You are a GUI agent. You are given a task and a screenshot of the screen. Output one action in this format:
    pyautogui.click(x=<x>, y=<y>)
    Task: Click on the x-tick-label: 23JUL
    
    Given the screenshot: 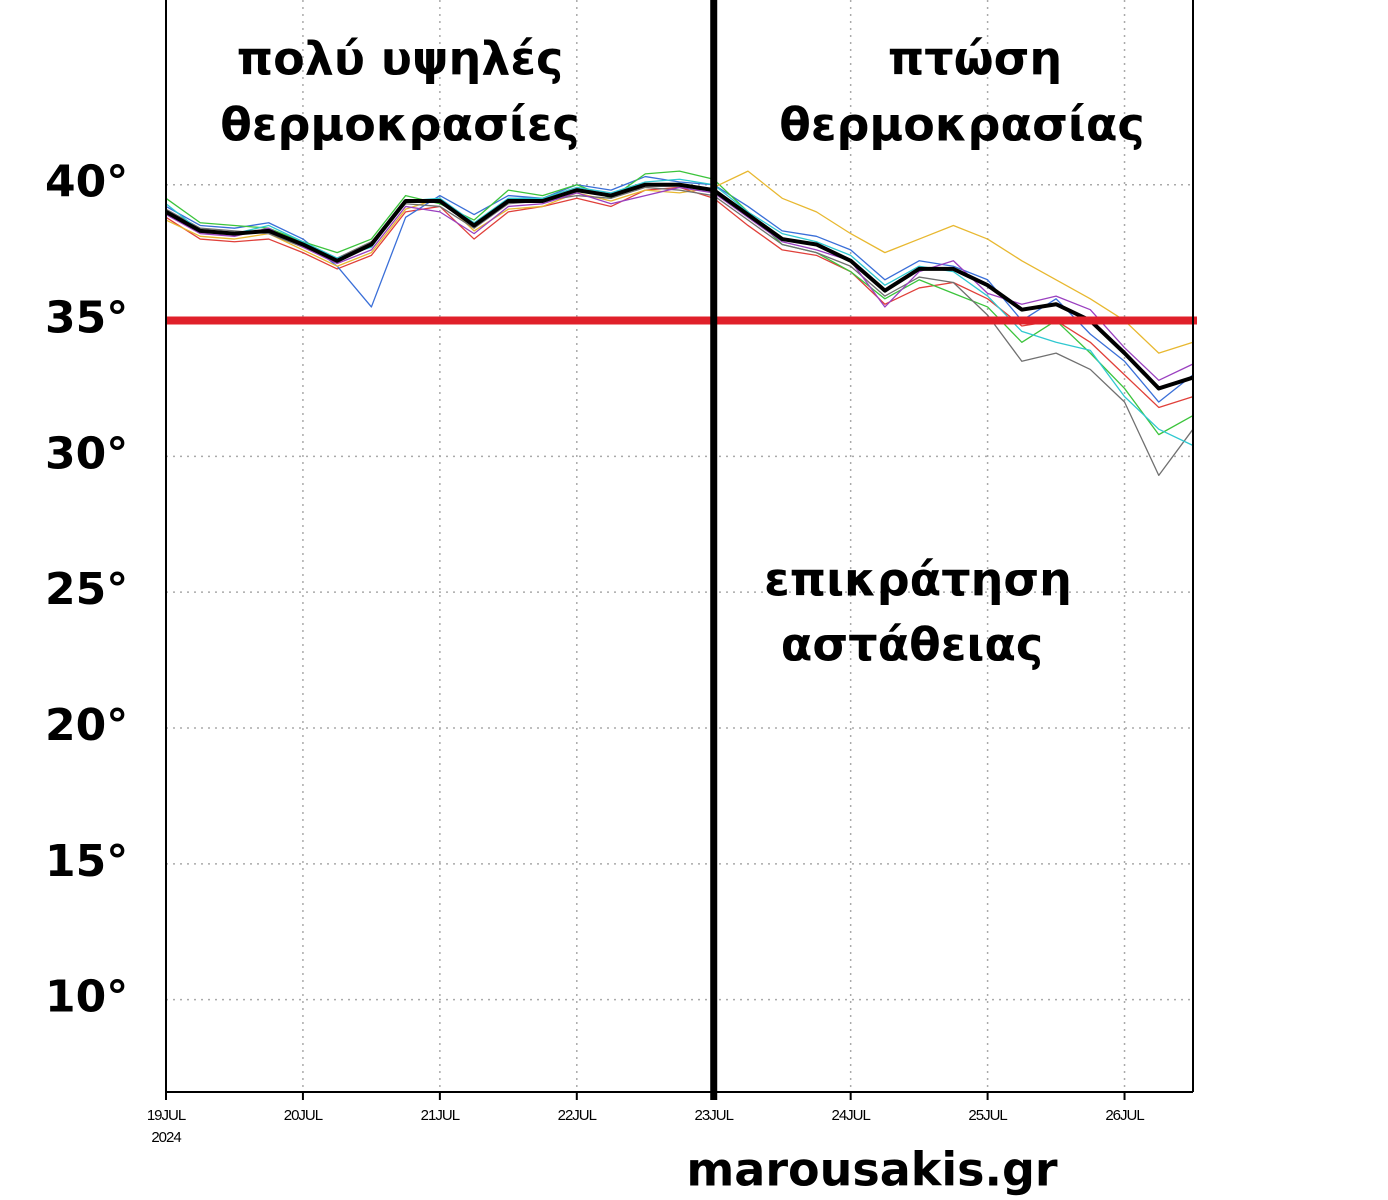 What is the action you would take?
    pyautogui.click(x=714, y=1115)
    